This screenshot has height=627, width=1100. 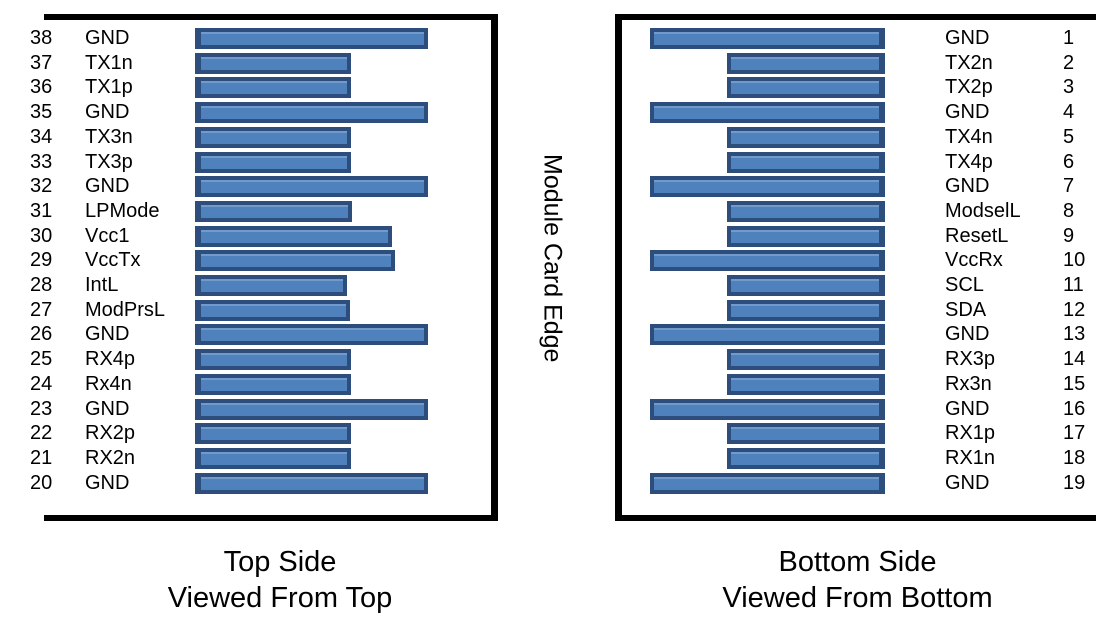 I want to click on pin-label: TX4n, so click(x=969, y=136).